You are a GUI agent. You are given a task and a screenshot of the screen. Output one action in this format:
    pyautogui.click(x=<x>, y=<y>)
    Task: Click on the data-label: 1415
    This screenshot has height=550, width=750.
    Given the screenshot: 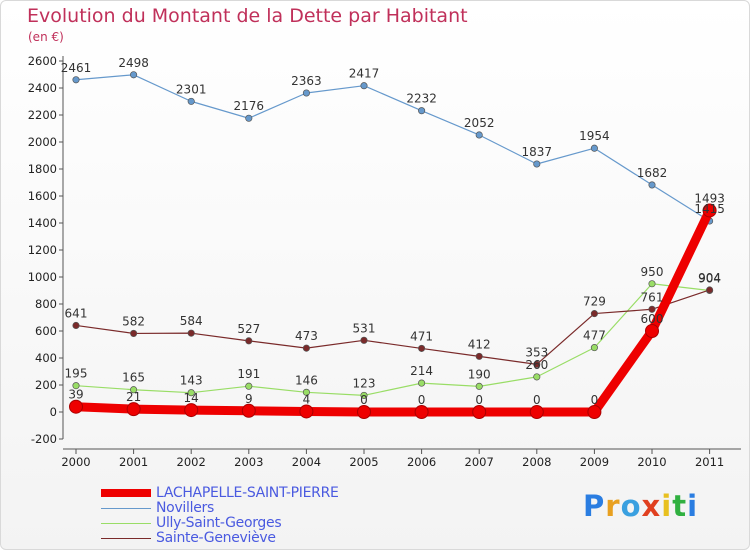 What is the action you would take?
    pyautogui.click(x=709, y=209)
    